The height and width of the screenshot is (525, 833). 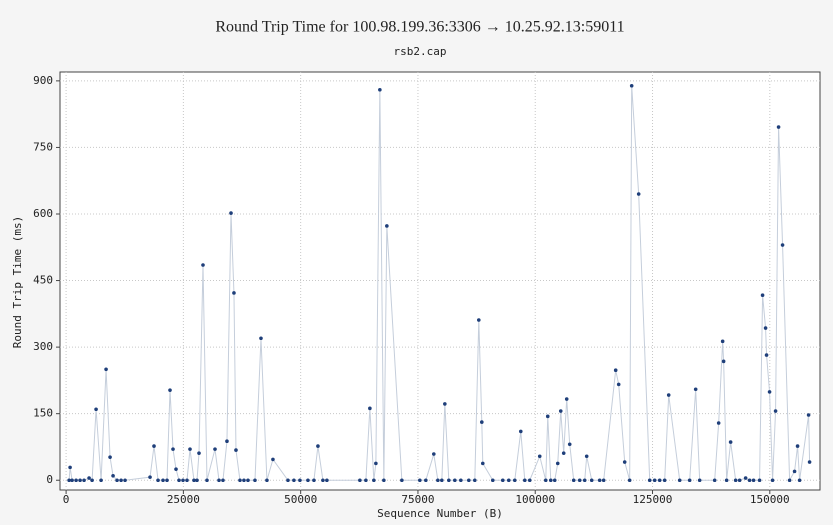 I want to click on x-tick-label: 150000, so click(x=770, y=499).